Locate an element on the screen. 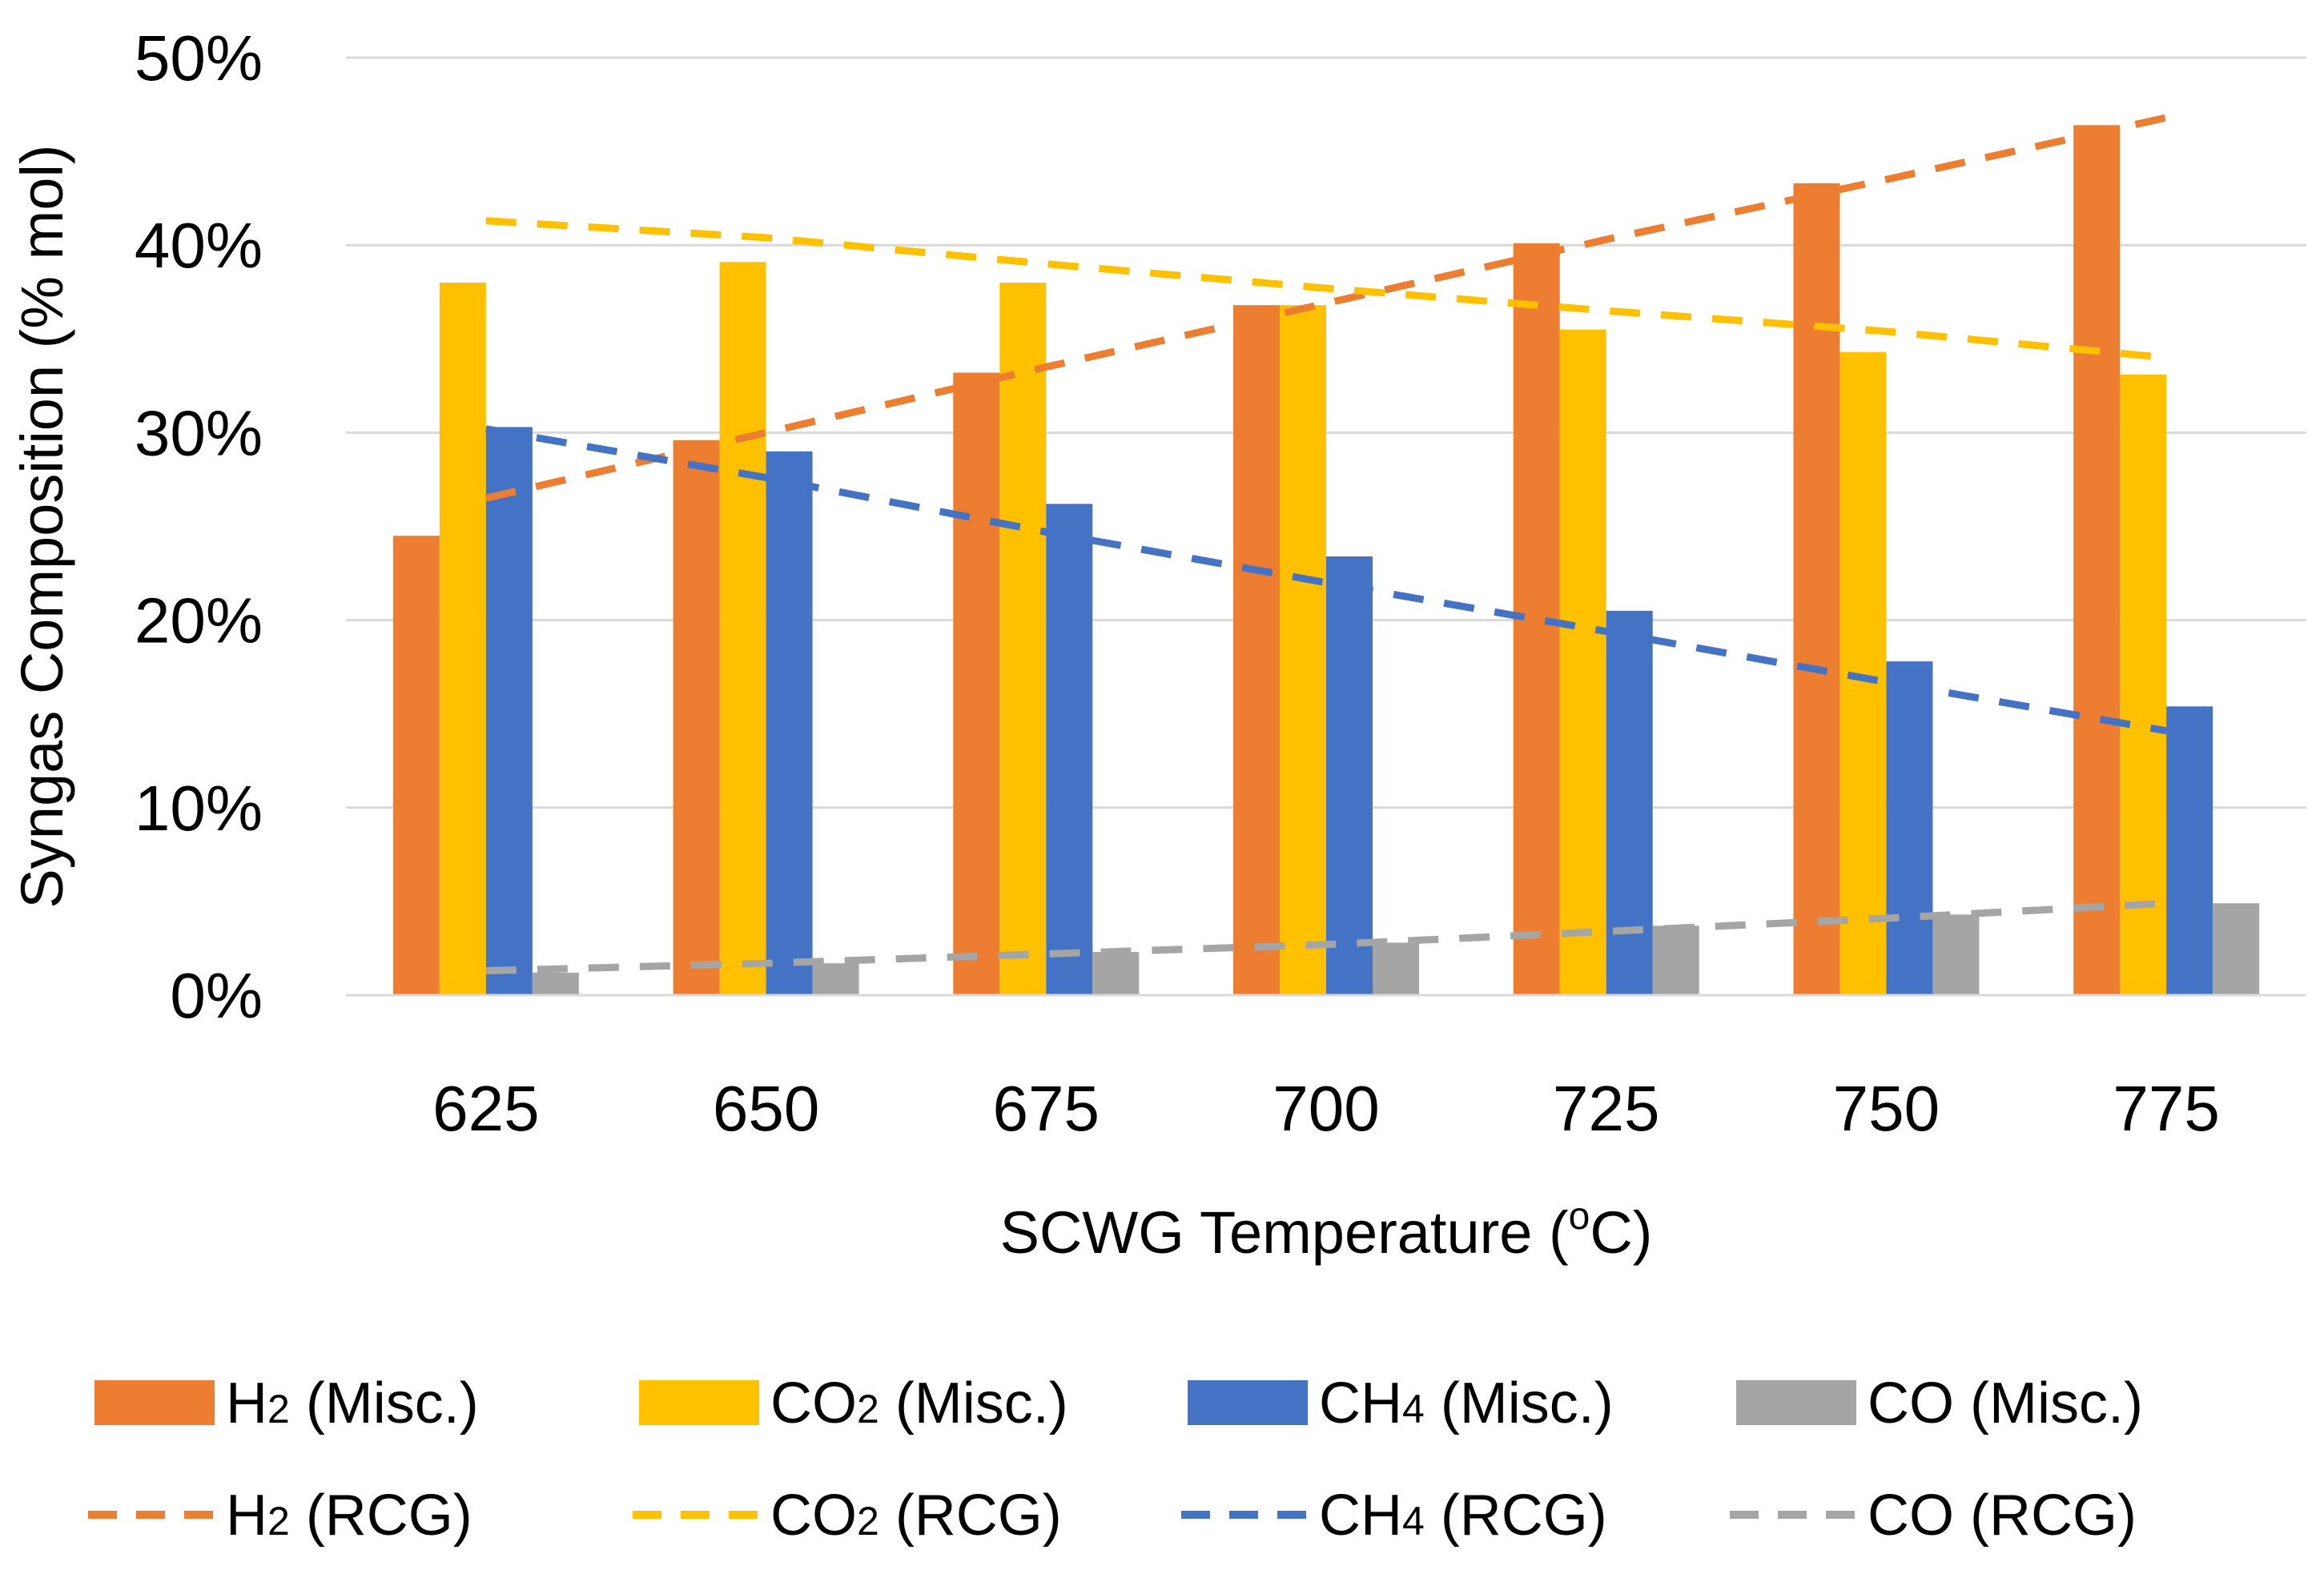  line-ch4-rcg is located at coordinates (1326, 580).